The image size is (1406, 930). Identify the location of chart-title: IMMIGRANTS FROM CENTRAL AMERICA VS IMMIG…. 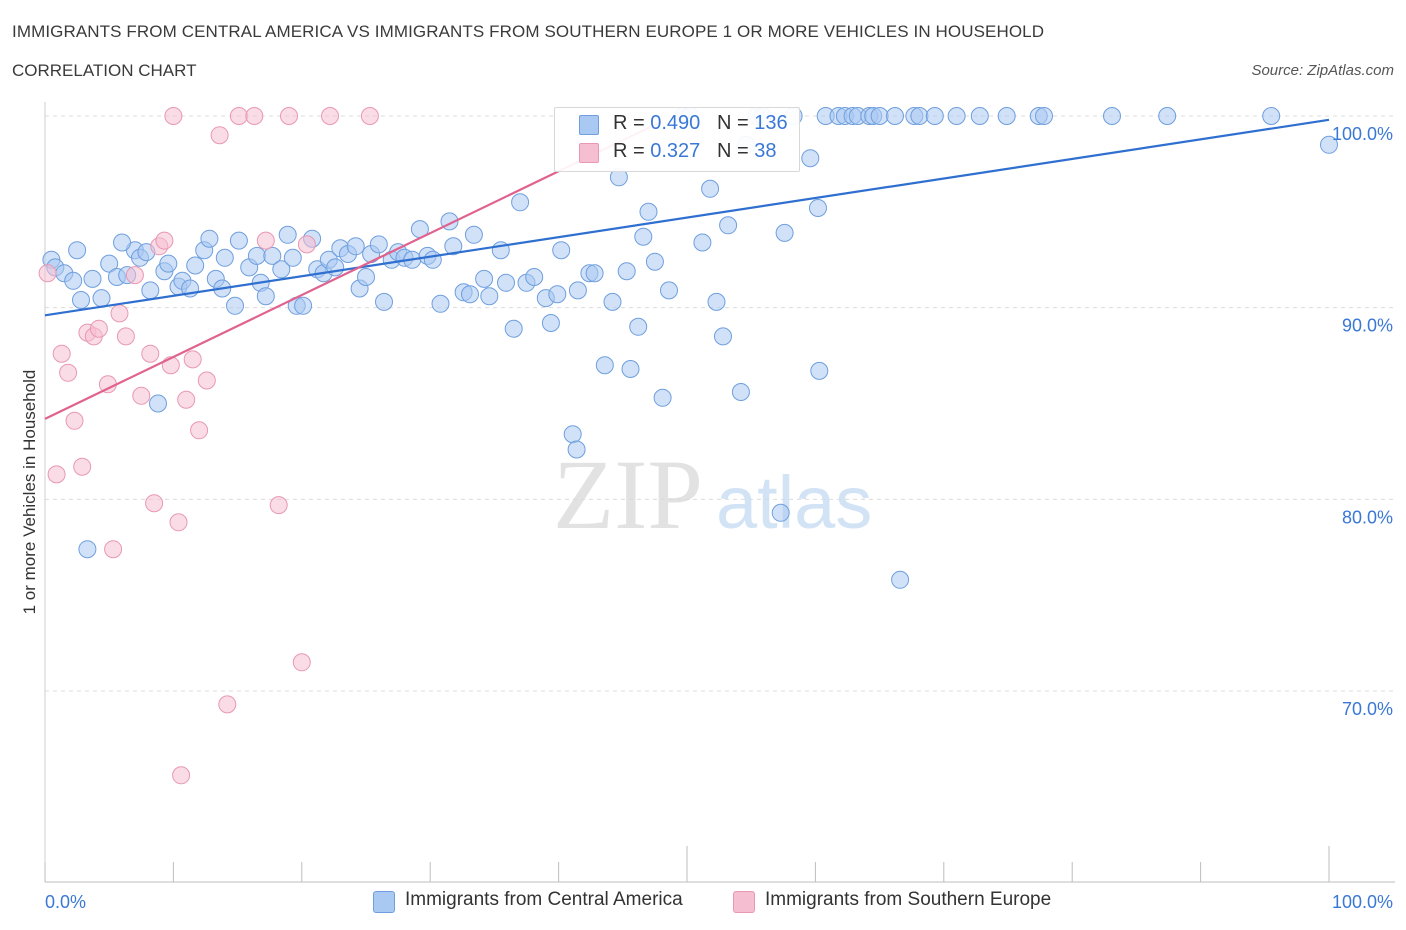
(528, 31).